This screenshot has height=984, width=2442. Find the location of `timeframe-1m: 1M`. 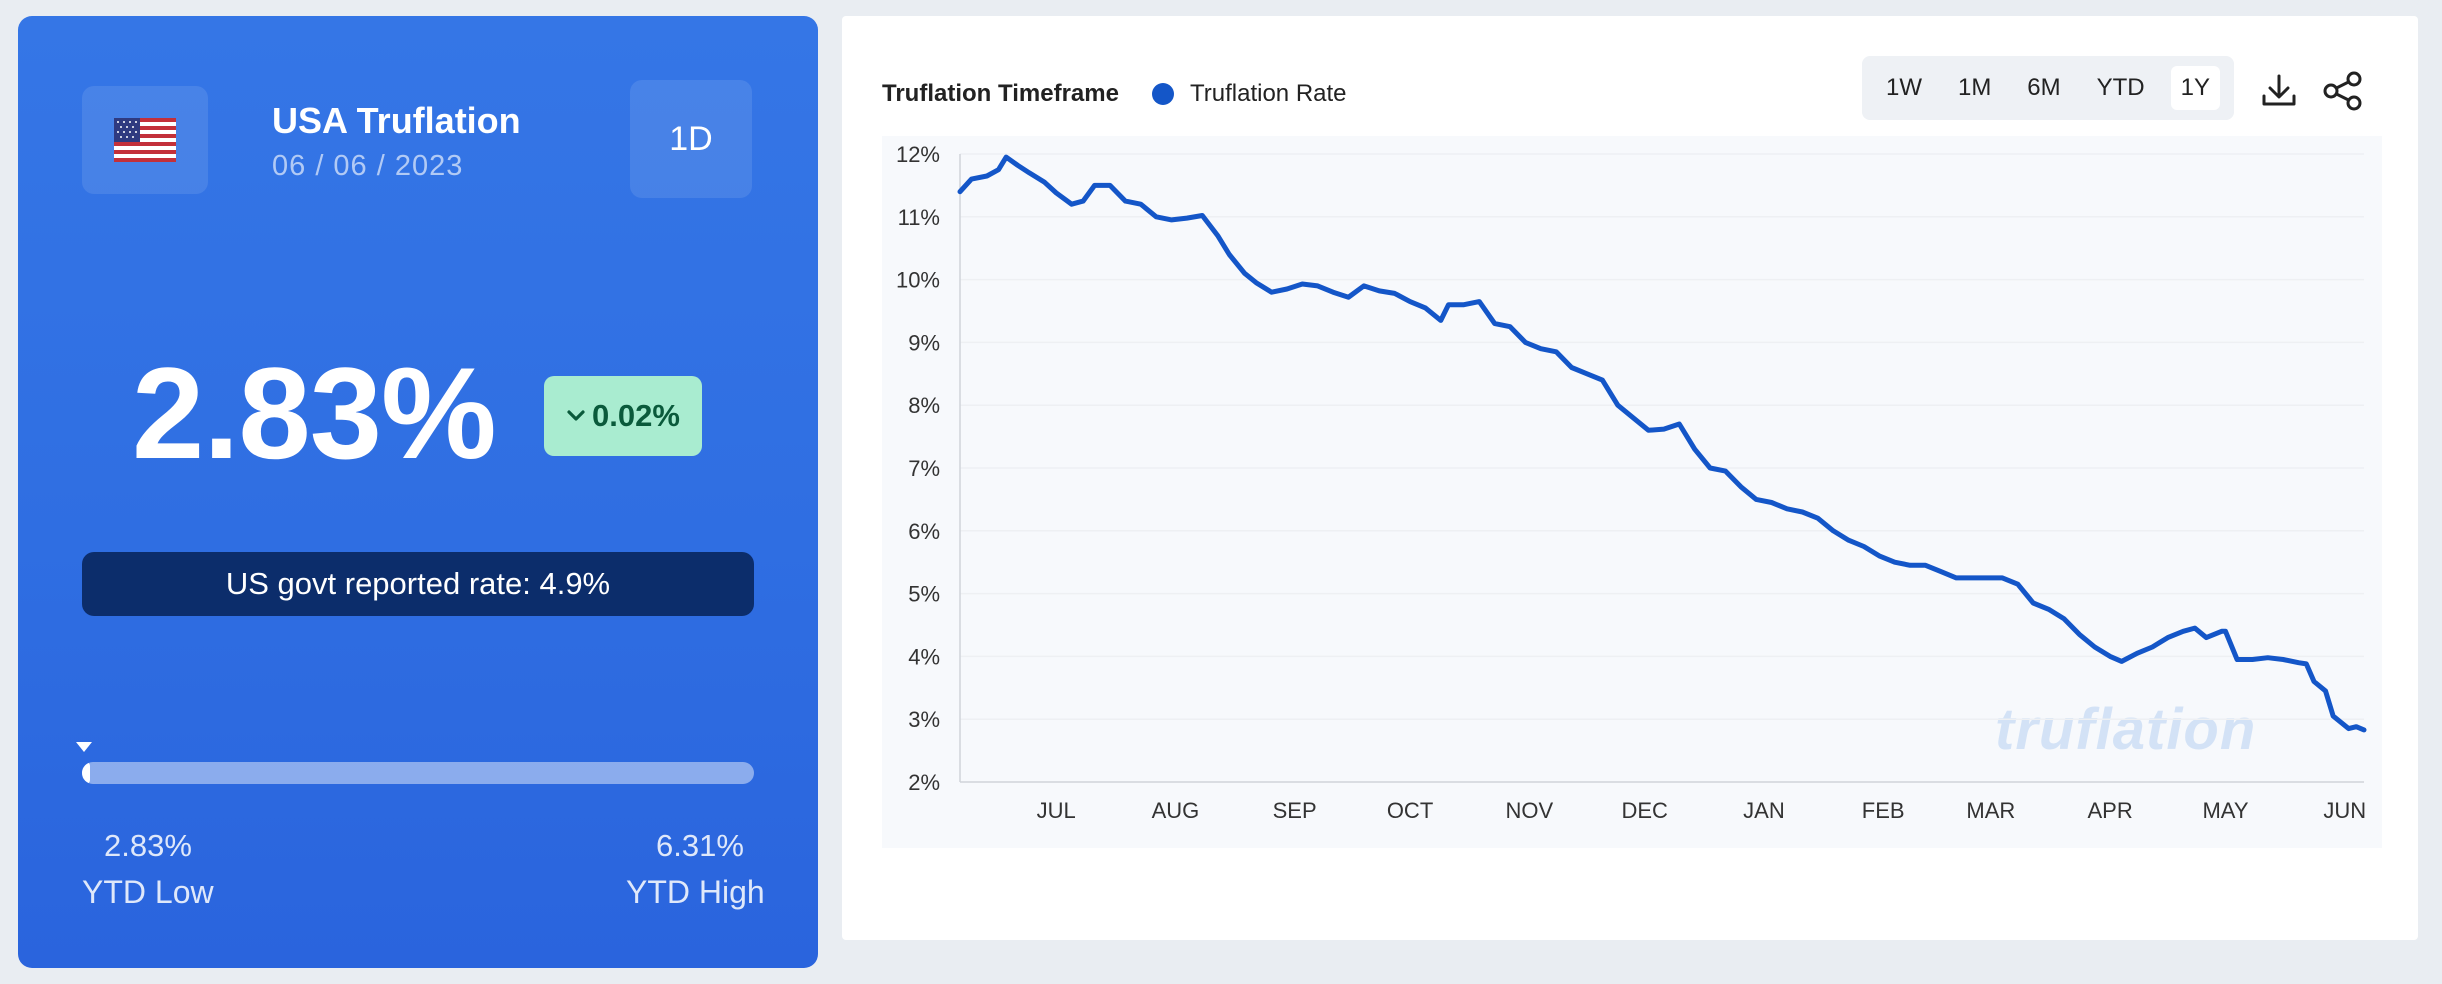

timeframe-1m: 1M is located at coordinates (1974, 87).